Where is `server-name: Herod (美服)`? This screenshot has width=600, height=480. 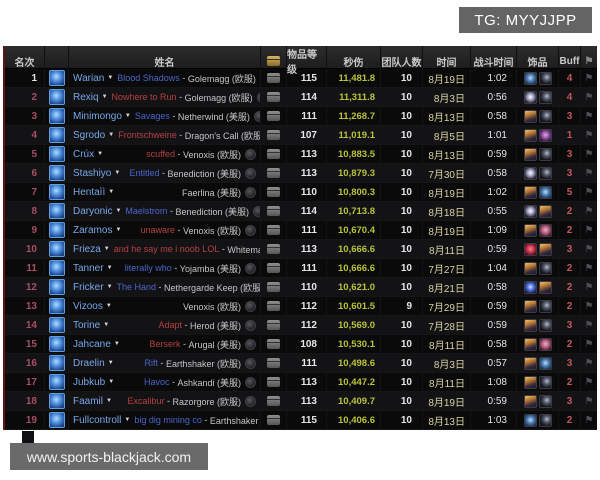
server-name: Herod (美服) is located at coordinates (215, 325).